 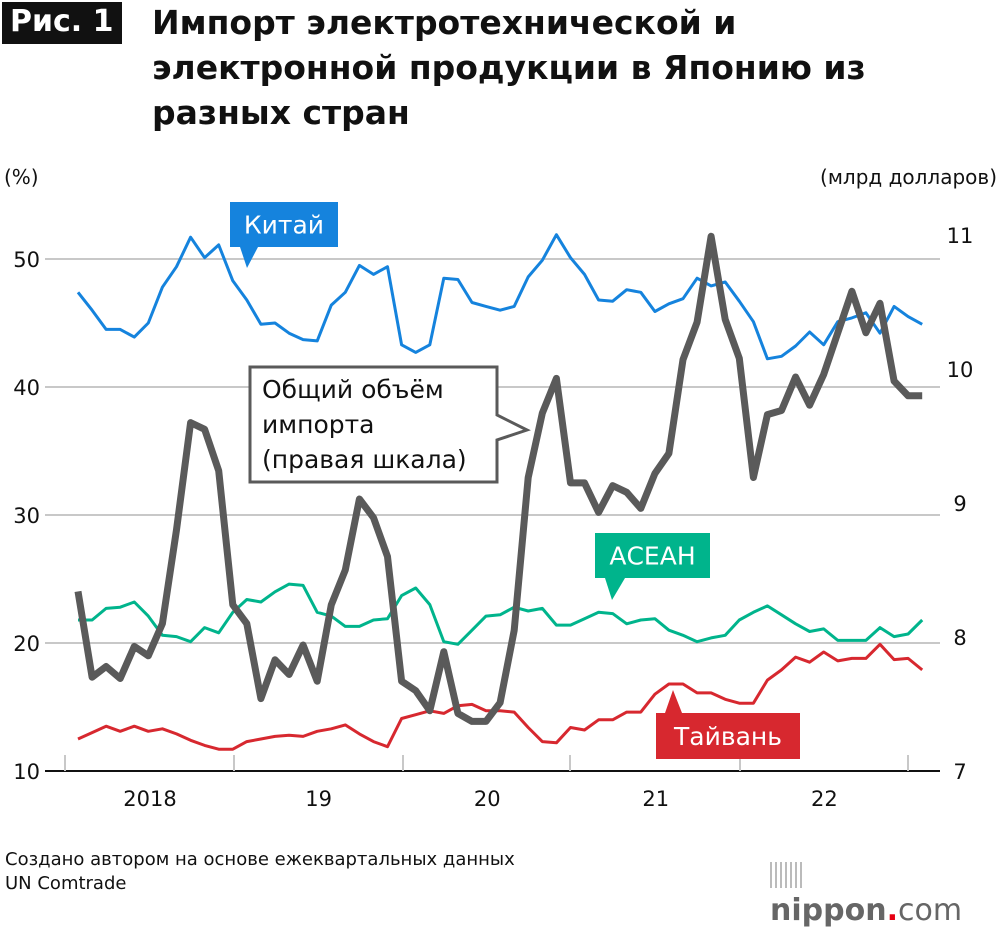 I want to click on legend-total-box, so click(x=389, y=424).